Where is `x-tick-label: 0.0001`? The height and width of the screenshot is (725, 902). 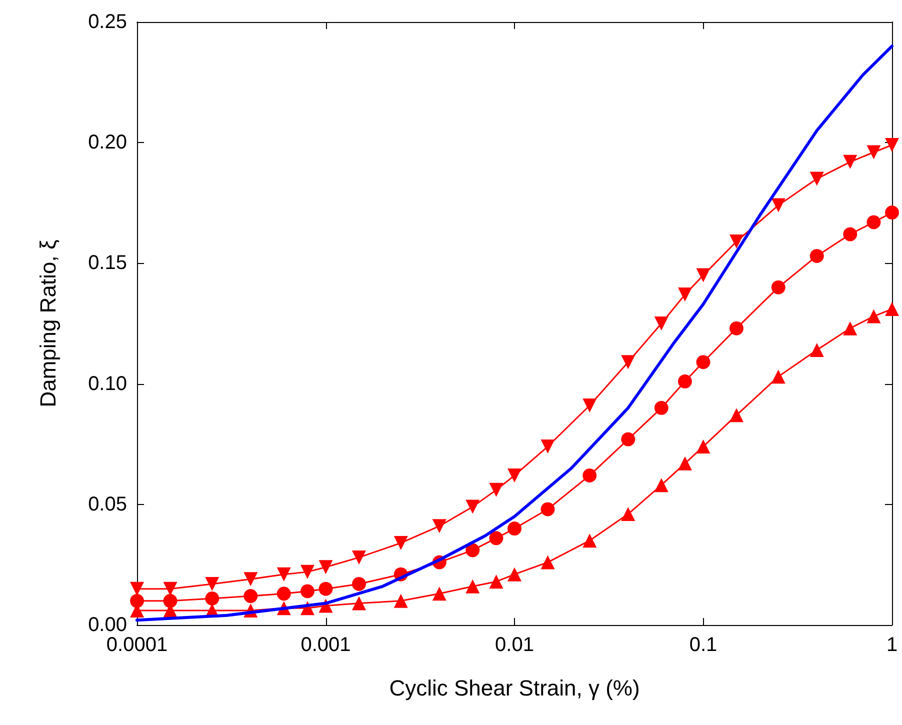
x-tick-label: 0.0001 is located at coordinates (137, 645).